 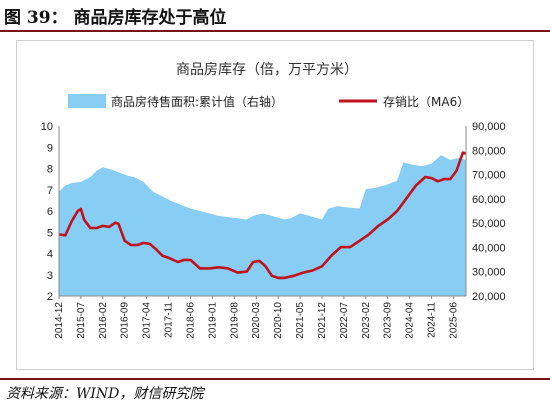 What do you see at coordinates (50, 255) in the screenshot?
I see `y-left-tick-label: 4` at bounding box center [50, 255].